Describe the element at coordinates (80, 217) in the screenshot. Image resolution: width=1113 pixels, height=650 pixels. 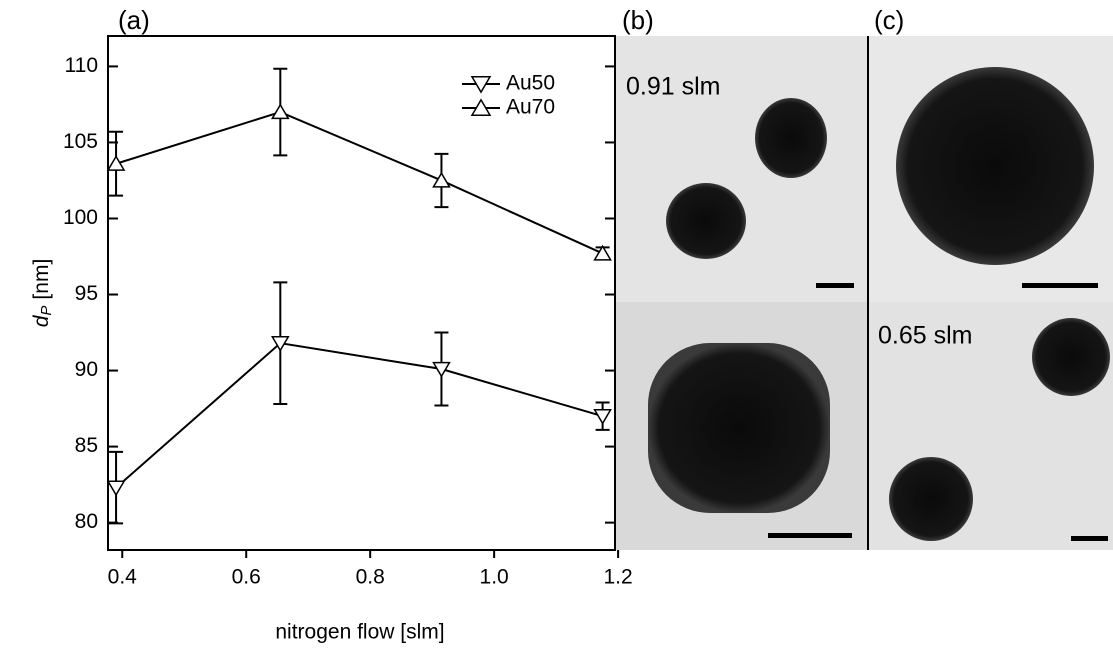
I see `y-tick-label: 100` at that location.